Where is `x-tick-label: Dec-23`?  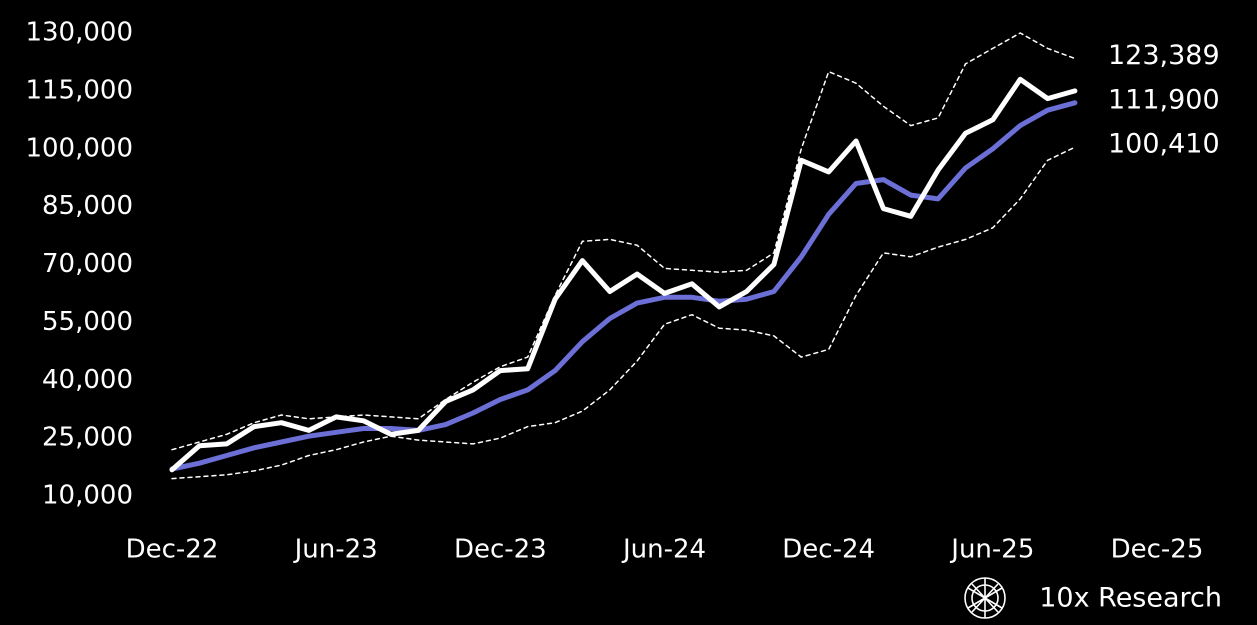
x-tick-label: Dec-23 is located at coordinates (500, 550).